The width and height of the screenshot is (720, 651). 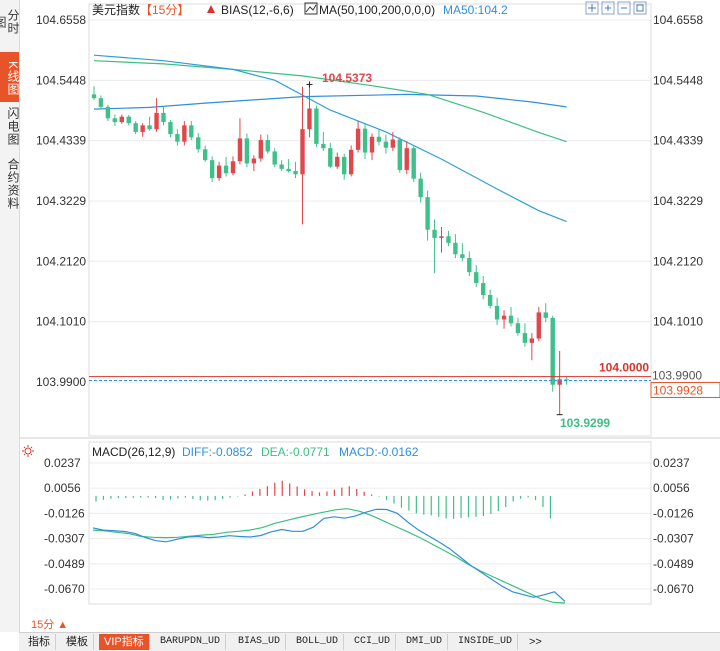 I want to click on price-tick-label: 104.2120, so click(x=61, y=261).